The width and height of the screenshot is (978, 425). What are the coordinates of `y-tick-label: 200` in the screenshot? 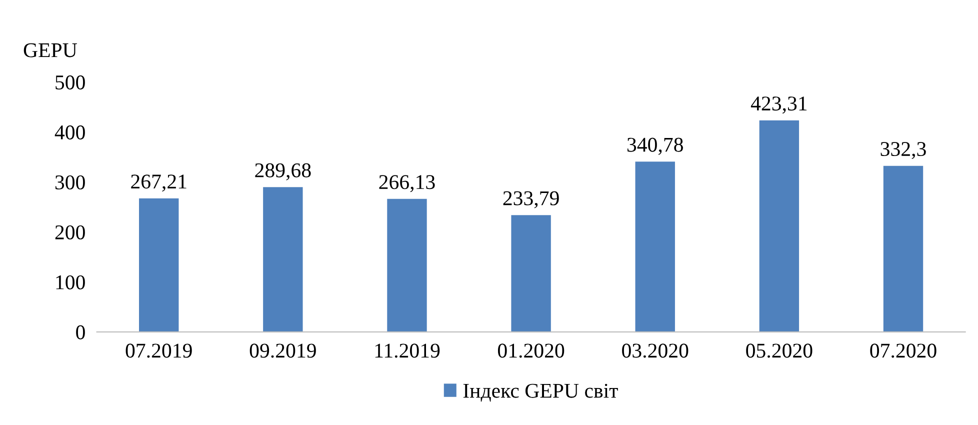 It's located at (70, 232).